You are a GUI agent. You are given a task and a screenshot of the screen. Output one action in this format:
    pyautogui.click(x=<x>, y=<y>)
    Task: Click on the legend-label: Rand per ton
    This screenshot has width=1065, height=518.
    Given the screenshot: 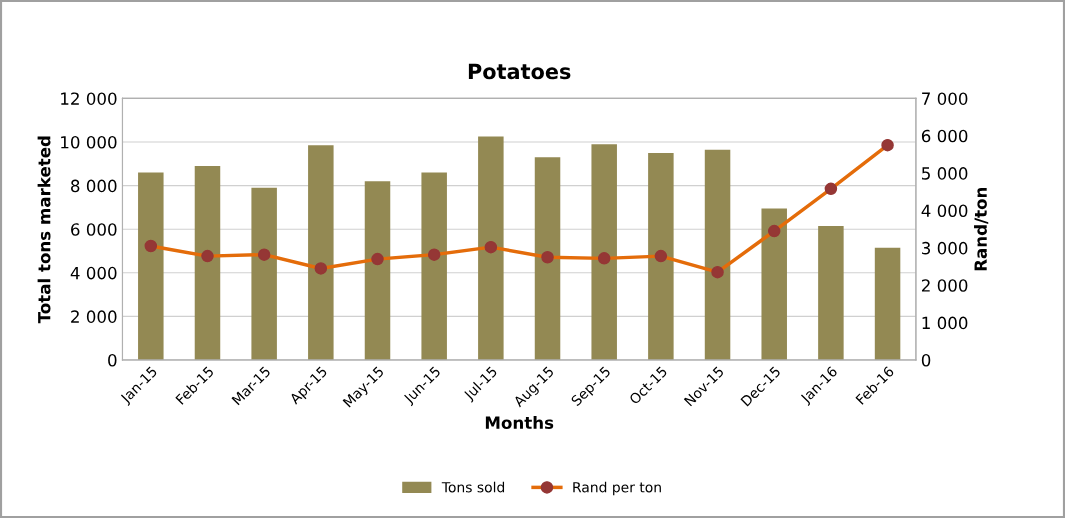 What is the action you would take?
    pyautogui.click(x=617, y=488)
    